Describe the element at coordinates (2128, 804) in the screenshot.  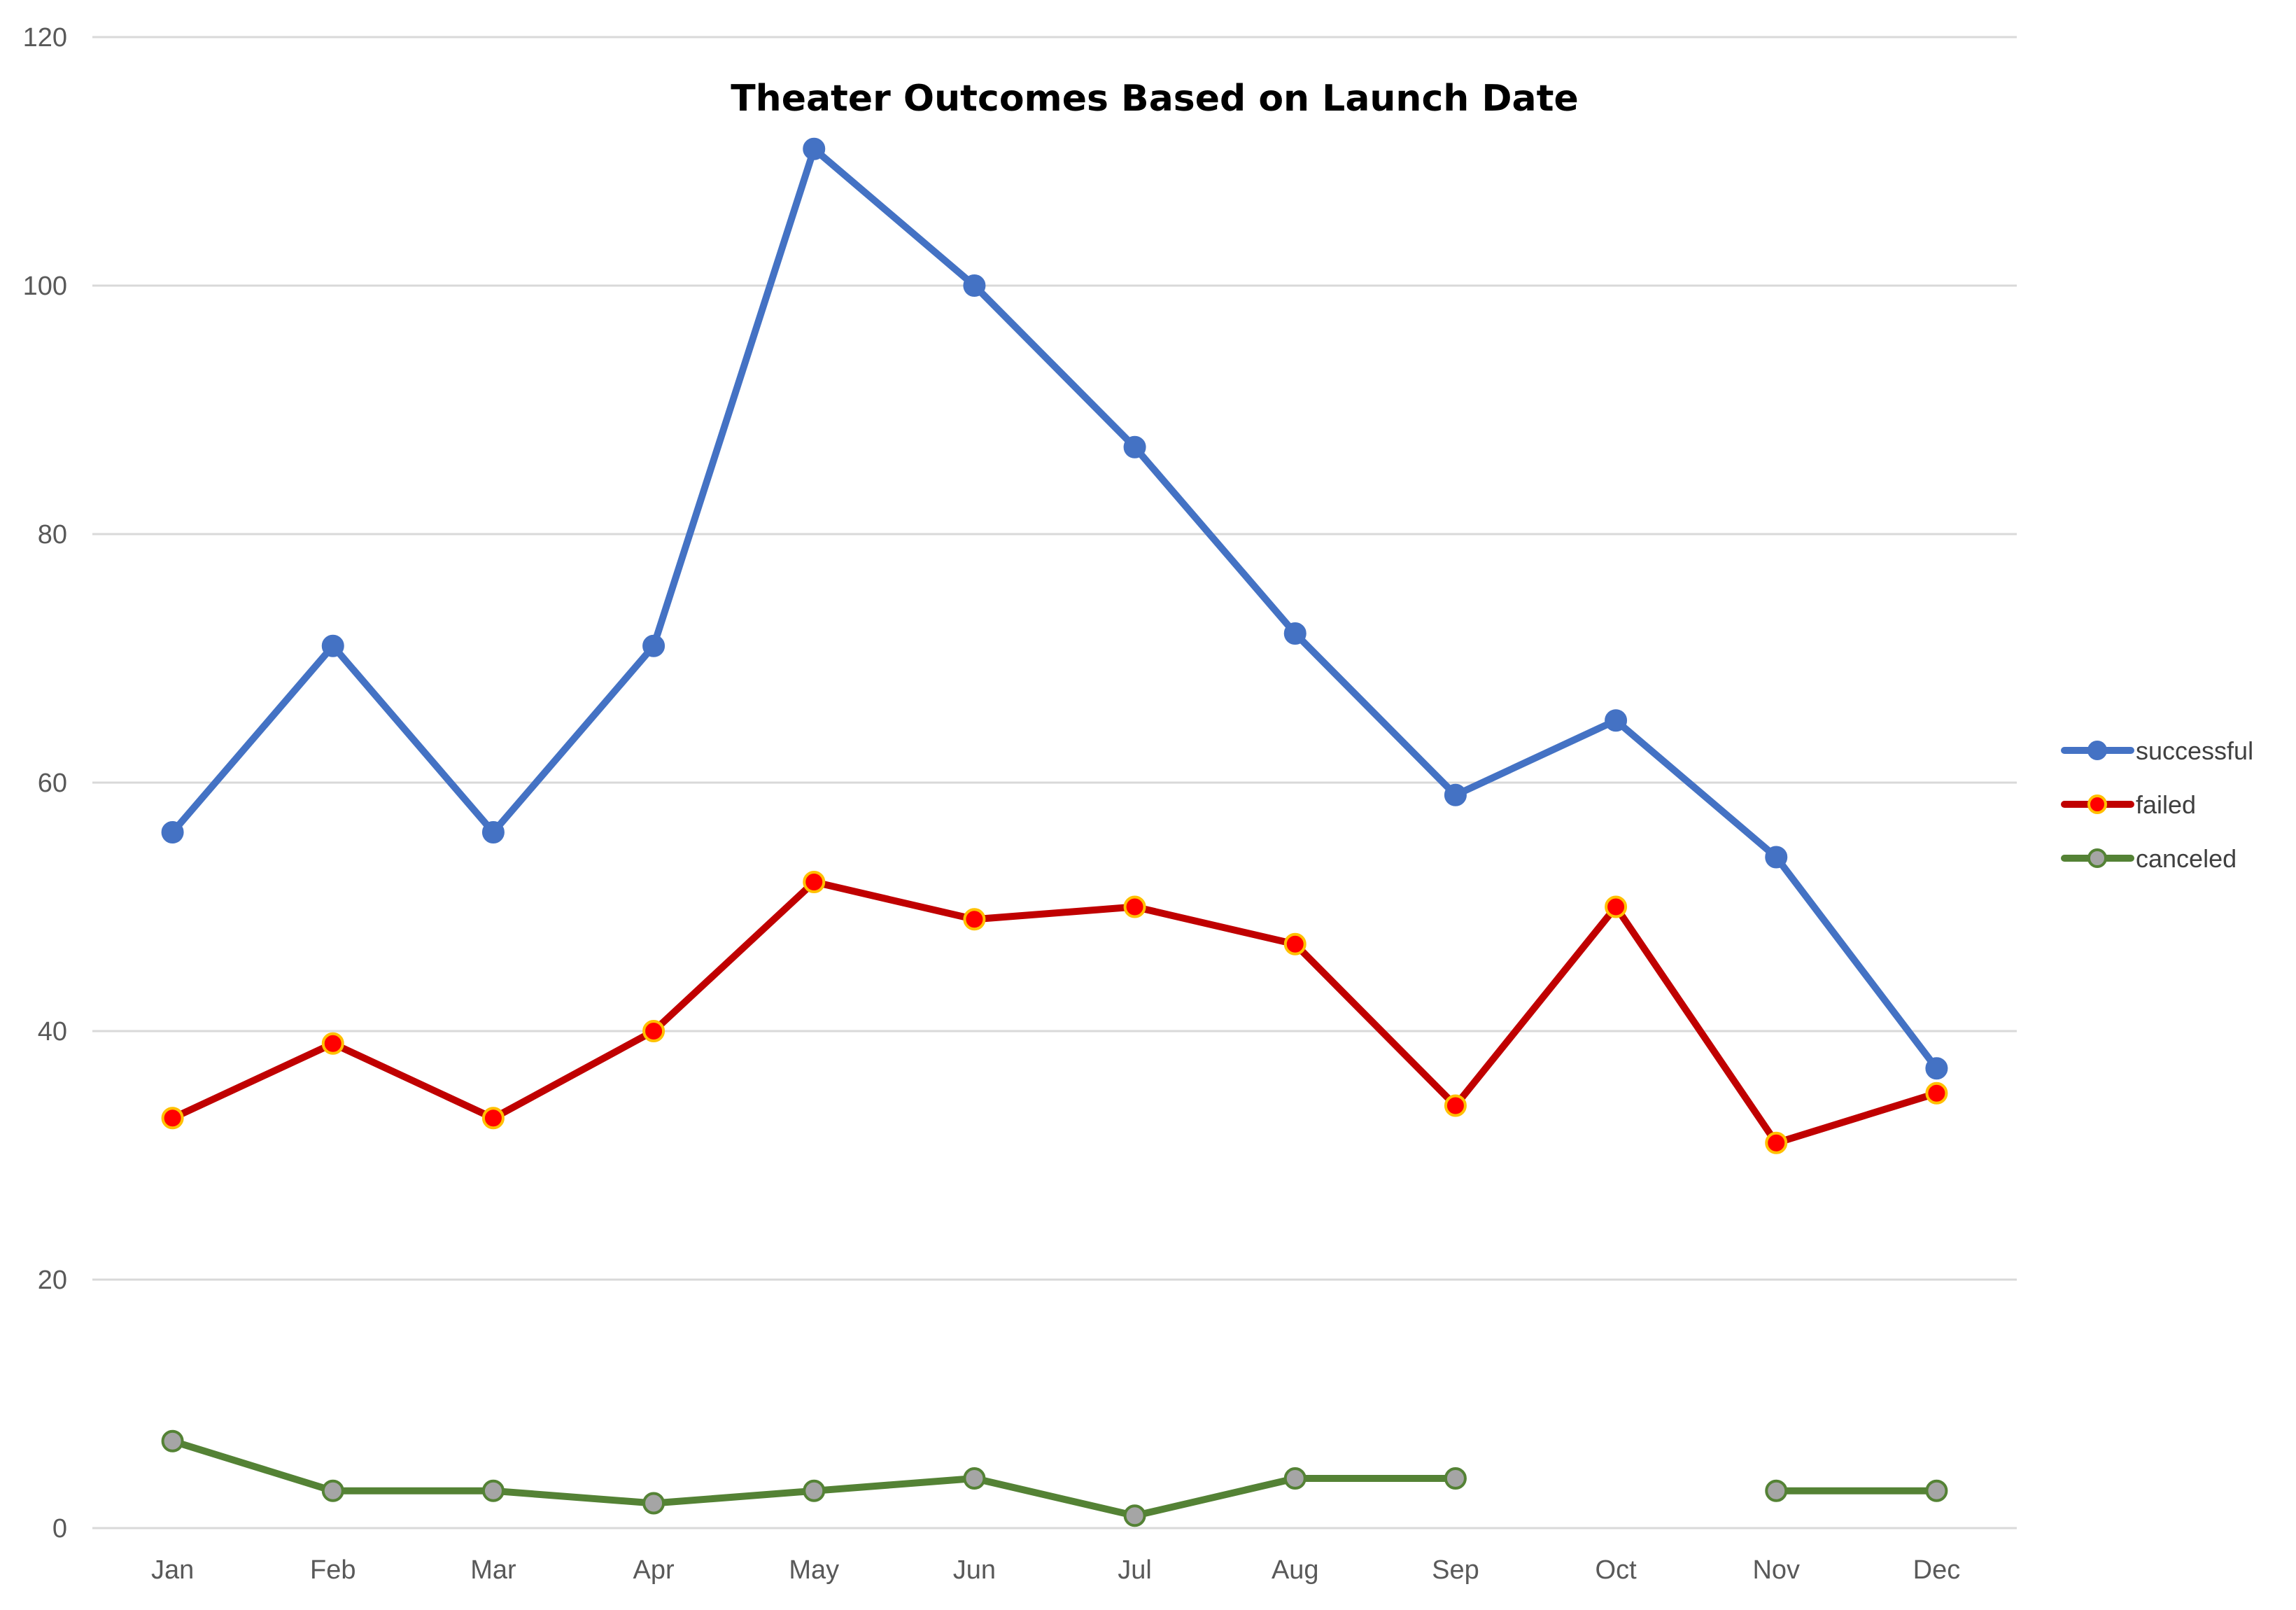
I see `legend-item-failed: failed` at that location.